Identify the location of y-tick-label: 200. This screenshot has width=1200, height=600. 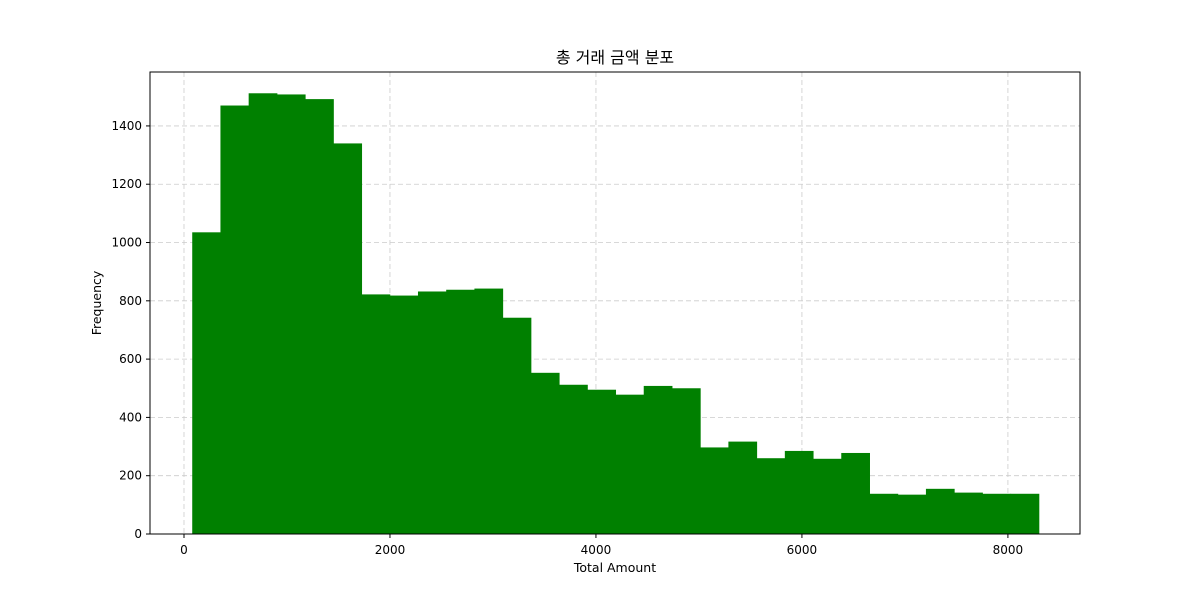
(130, 476).